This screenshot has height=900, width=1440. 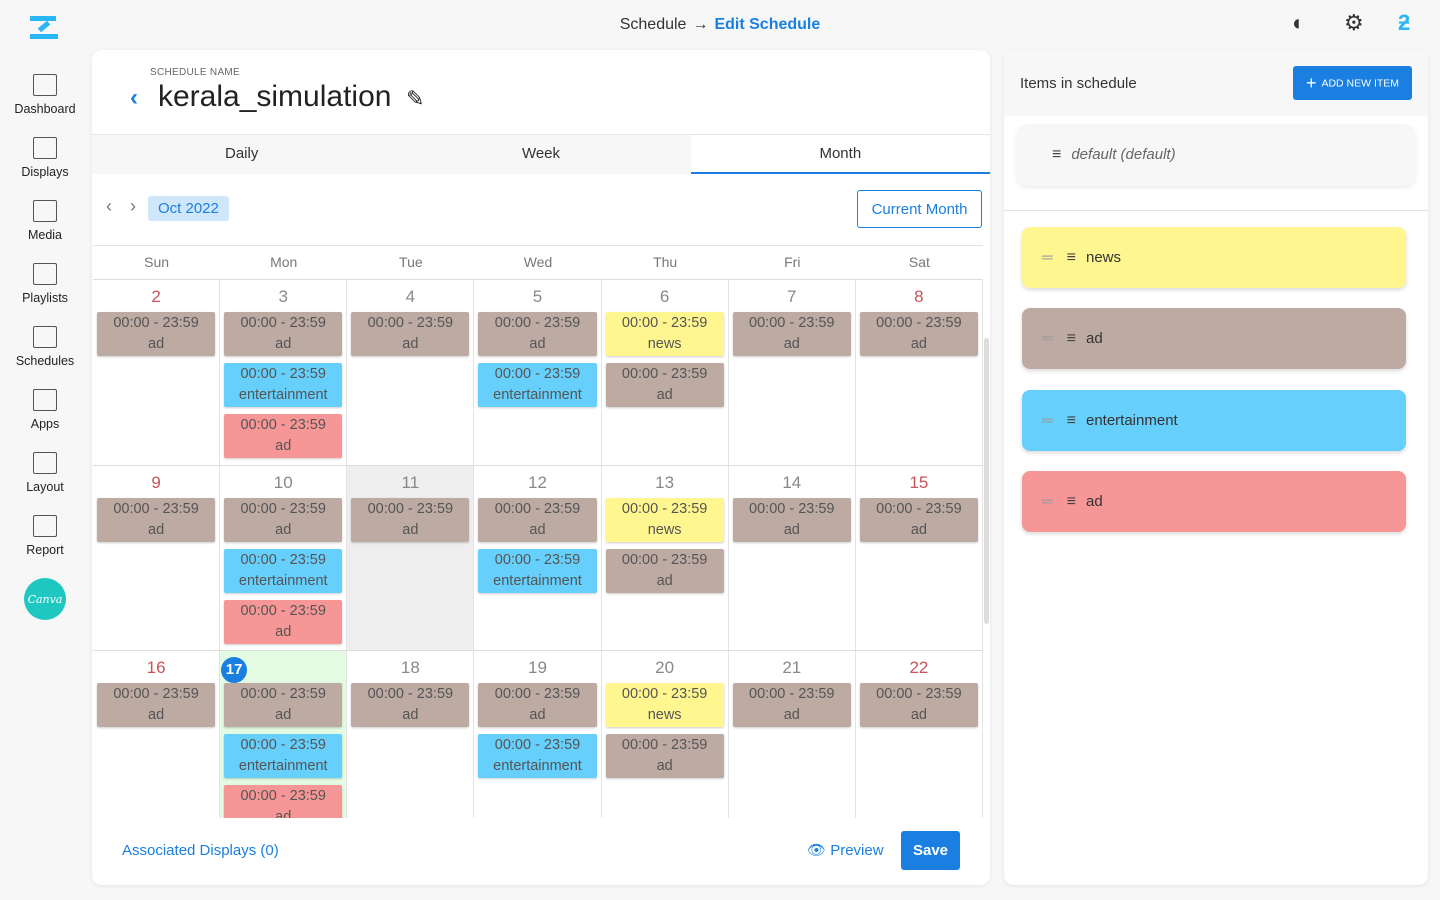 I want to click on sidebar-item-playlists: Playlists, so click(x=45, y=286).